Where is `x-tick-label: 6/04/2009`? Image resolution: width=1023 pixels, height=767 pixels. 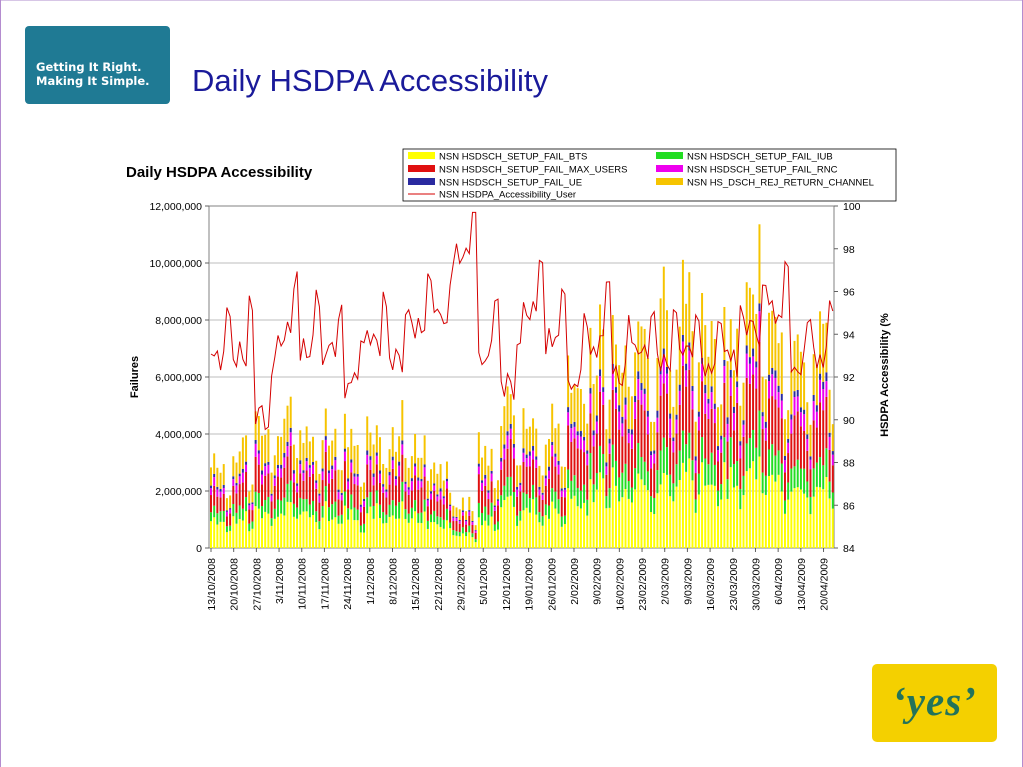
x-tick-label: 6/04/2009 is located at coordinates (779, 581).